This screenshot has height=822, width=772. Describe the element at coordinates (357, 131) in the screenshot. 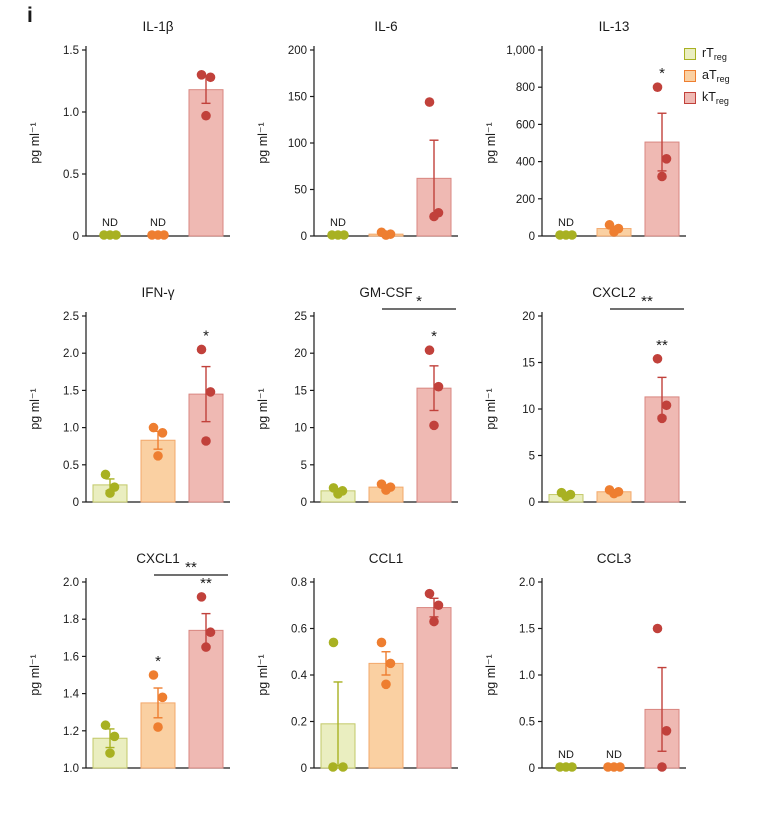

I see `chart-il-6: IL-6 pg ml⁻¹ 0 50 100 150 200 ND` at that location.